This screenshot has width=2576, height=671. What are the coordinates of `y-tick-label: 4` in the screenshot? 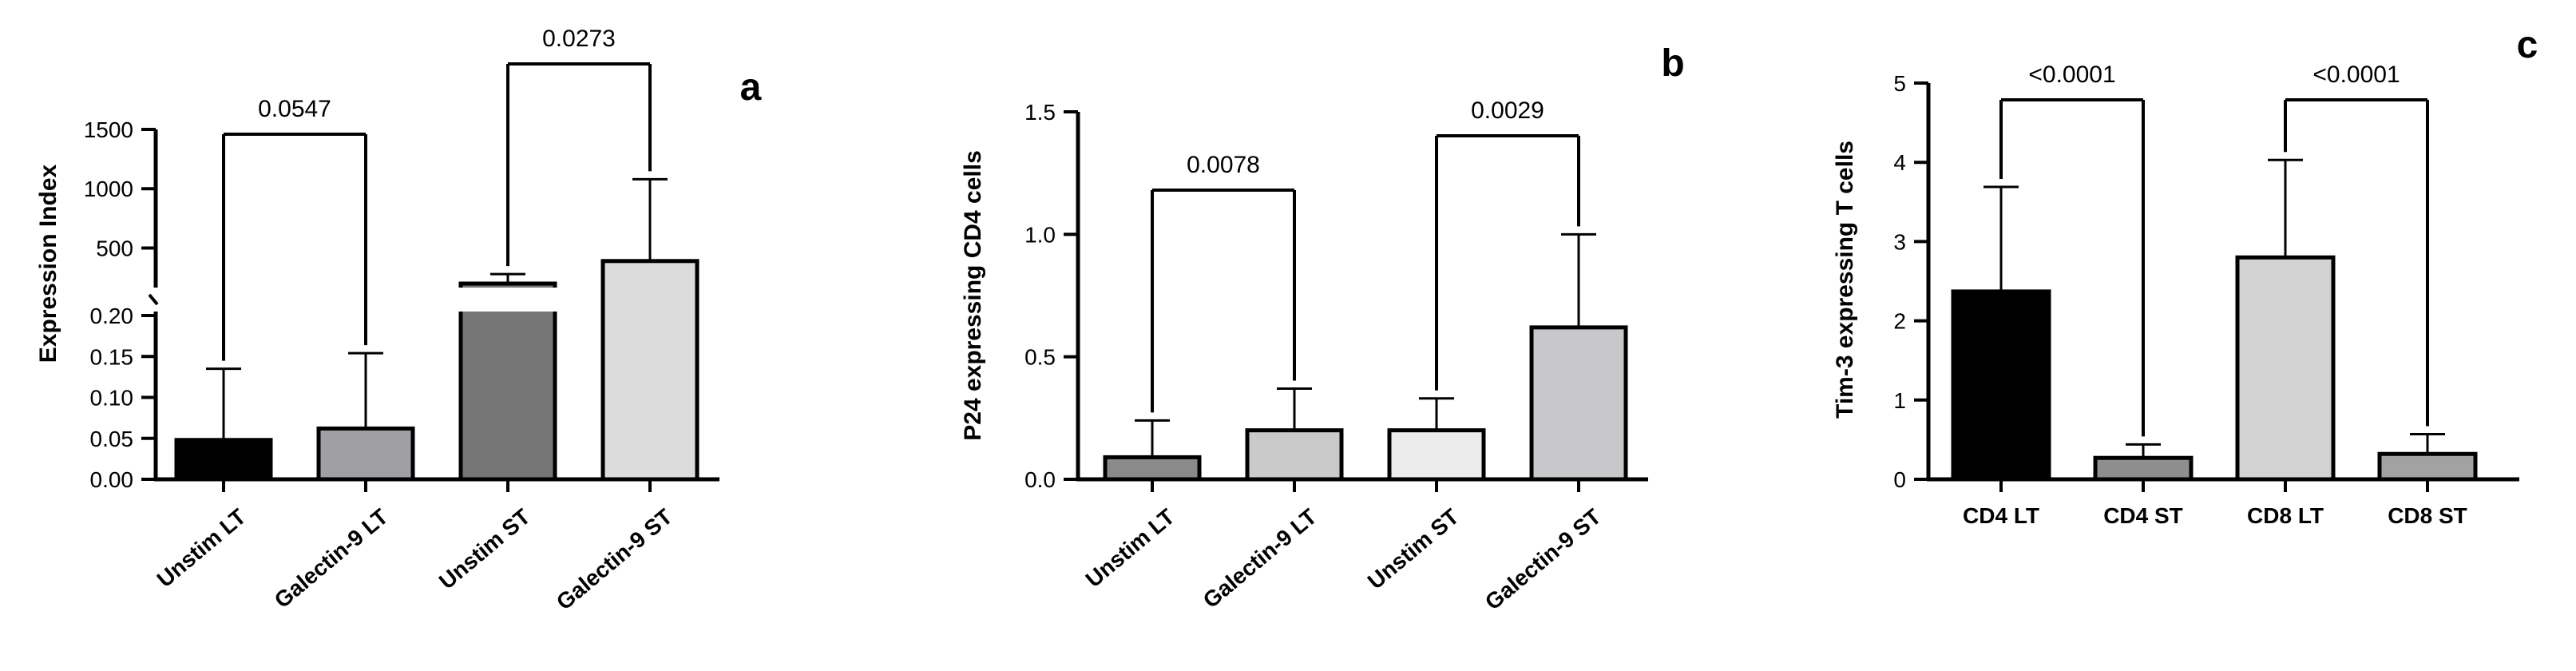 It's located at (1899, 162).